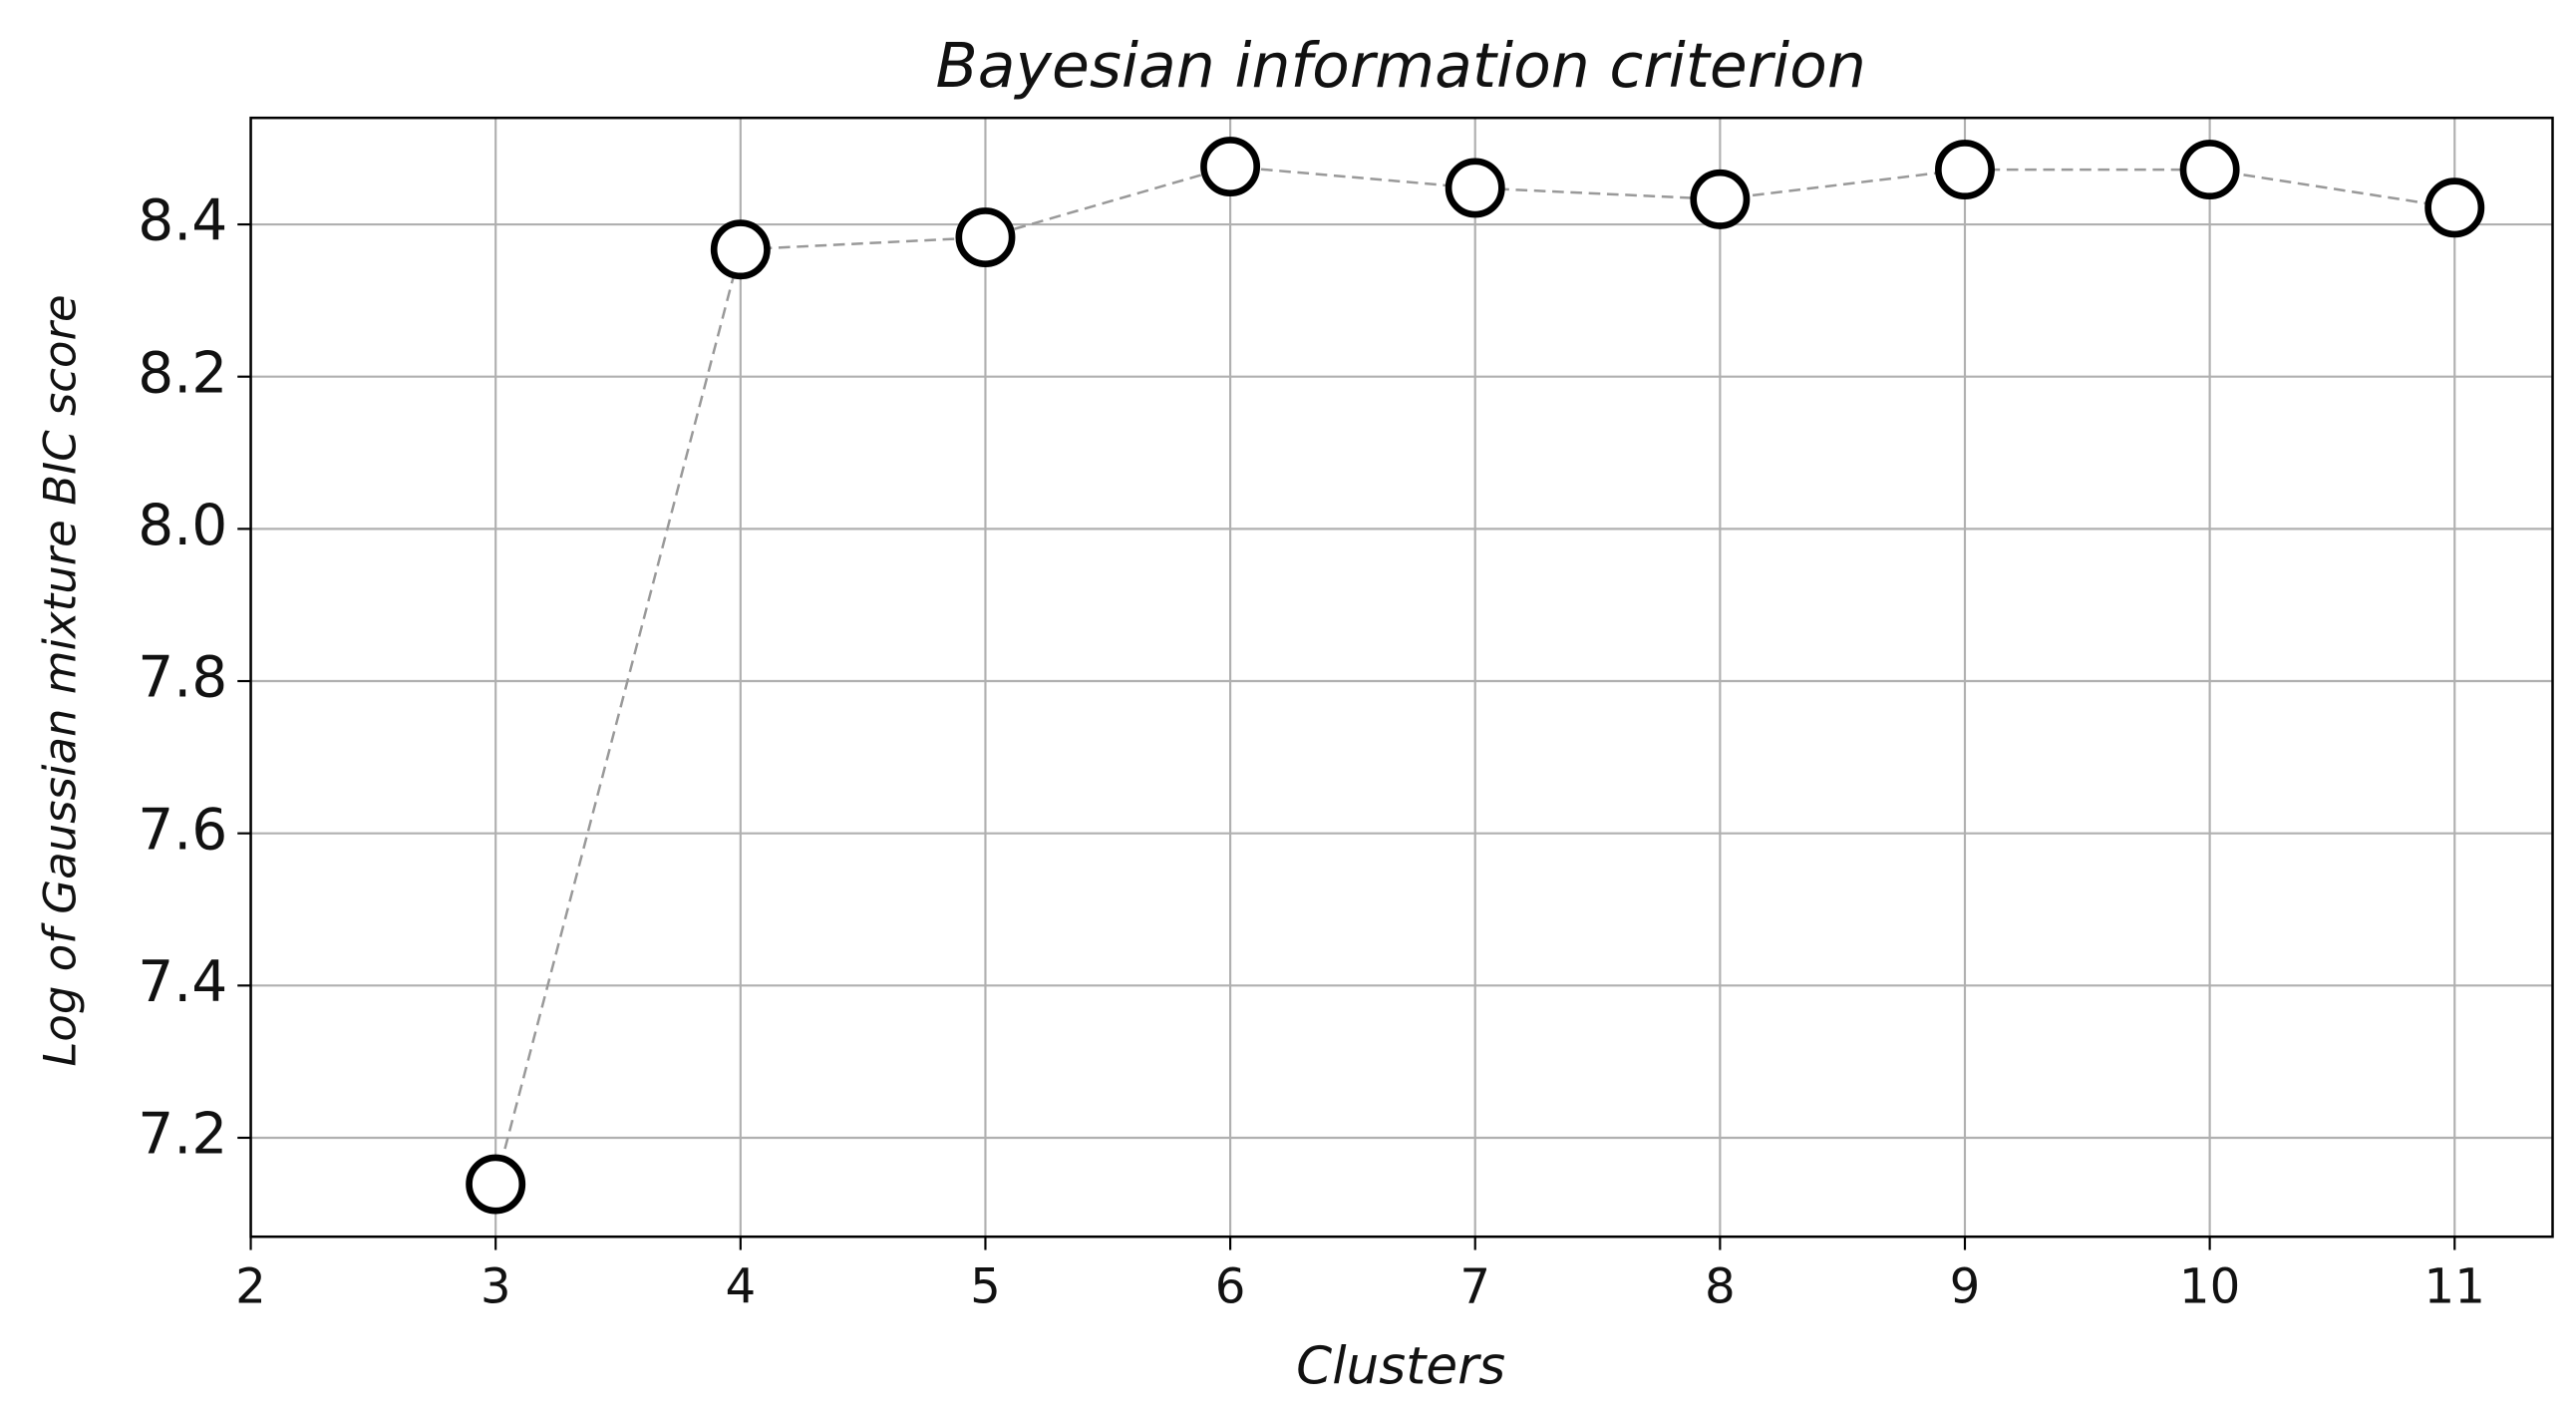 This screenshot has height=1416, width=2576. What do you see at coordinates (1400, 1366) in the screenshot?
I see `x-axis-label: Clusters` at bounding box center [1400, 1366].